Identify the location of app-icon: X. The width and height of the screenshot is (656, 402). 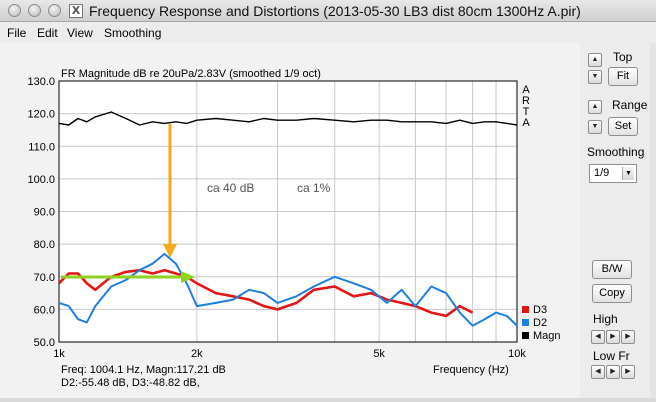
(76, 11).